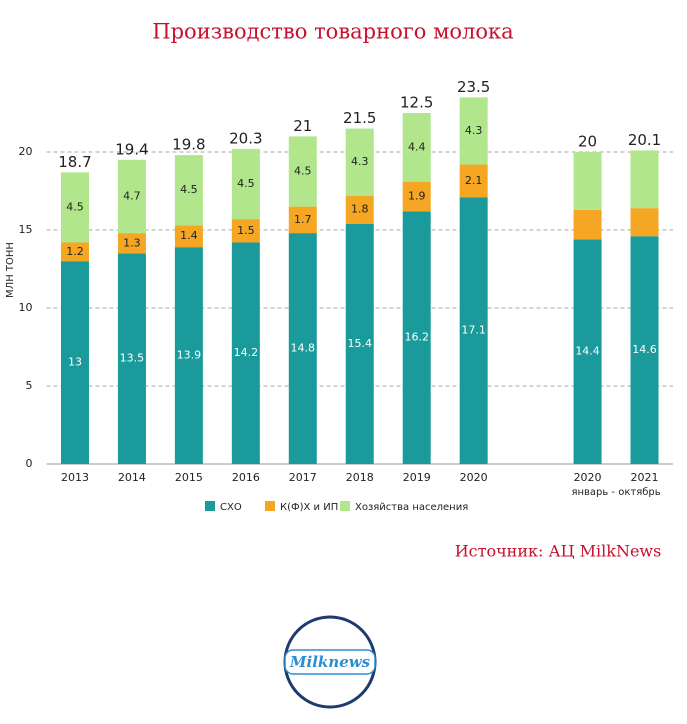 This screenshot has height=724, width=687. I want to click on total-label: 19.4, so click(131, 149).